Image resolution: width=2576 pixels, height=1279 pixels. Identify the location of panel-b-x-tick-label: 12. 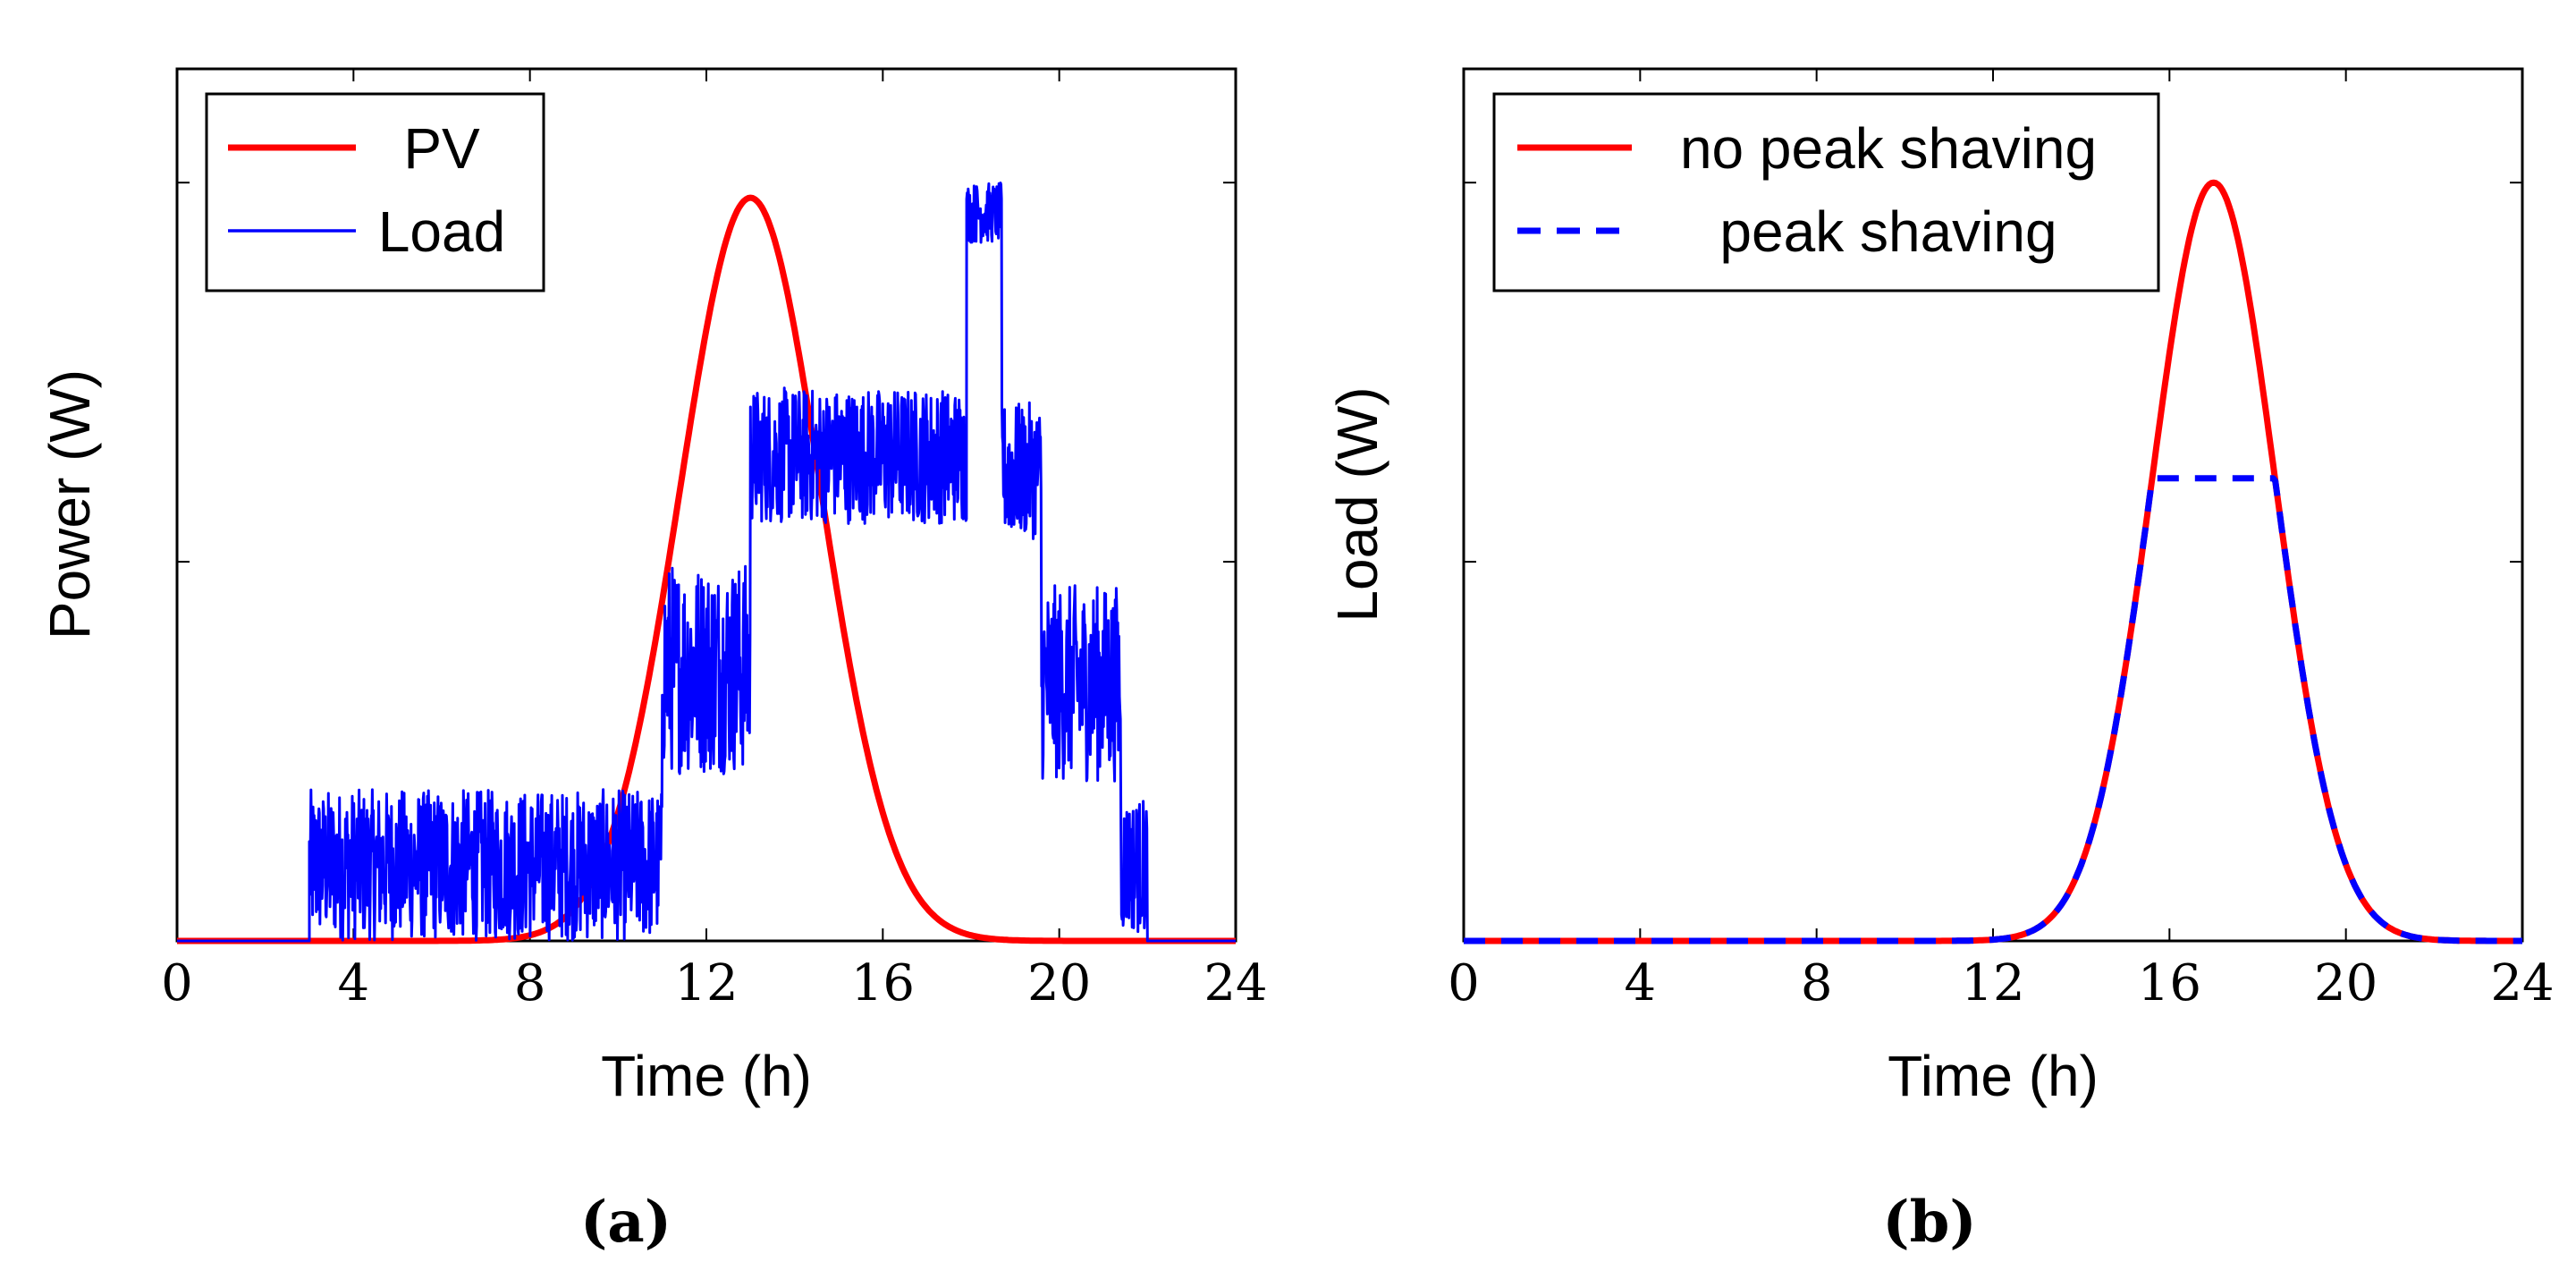
(1992, 983).